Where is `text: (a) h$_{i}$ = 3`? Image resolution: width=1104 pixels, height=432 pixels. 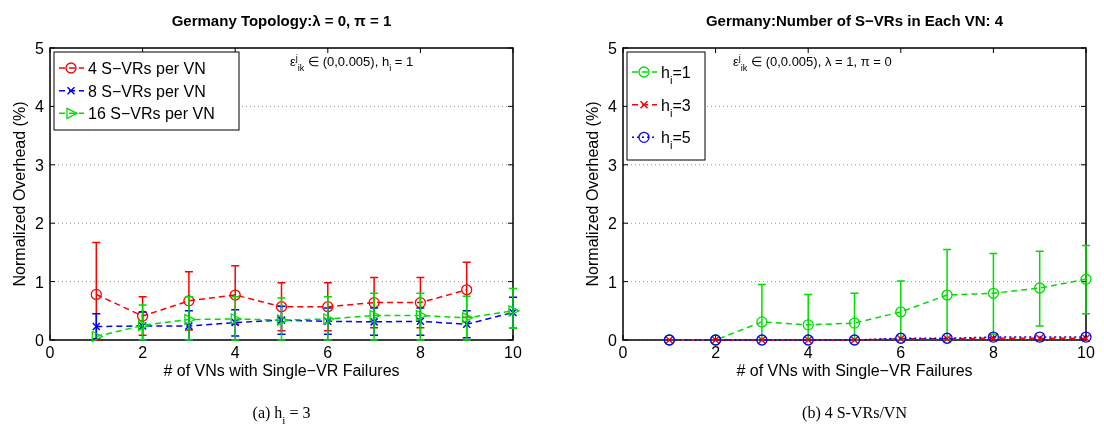 text: (a) h$_{i}$ = 3 is located at coordinates (281, 415).